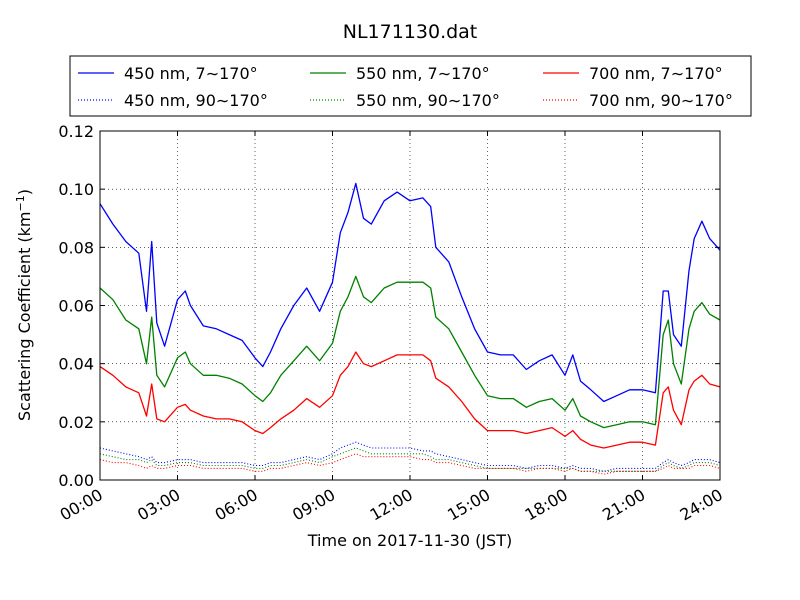  Describe the element at coordinates (191, 73) in the screenshot. I see `legend-label: 450 nm, 7∼170°` at that location.